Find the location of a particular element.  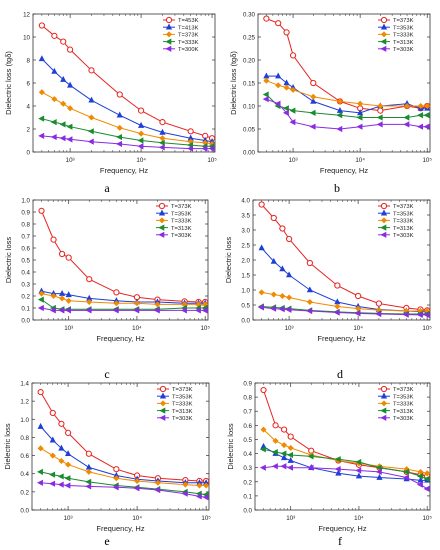

series-T=300K is located at coordinates (126, 142).